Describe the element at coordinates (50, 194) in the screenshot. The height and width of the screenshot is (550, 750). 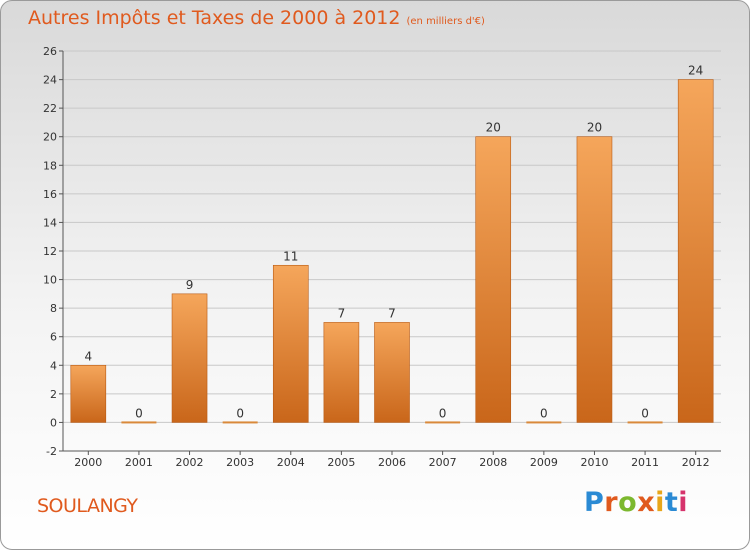
I see `y-tick-label: 16` at that location.